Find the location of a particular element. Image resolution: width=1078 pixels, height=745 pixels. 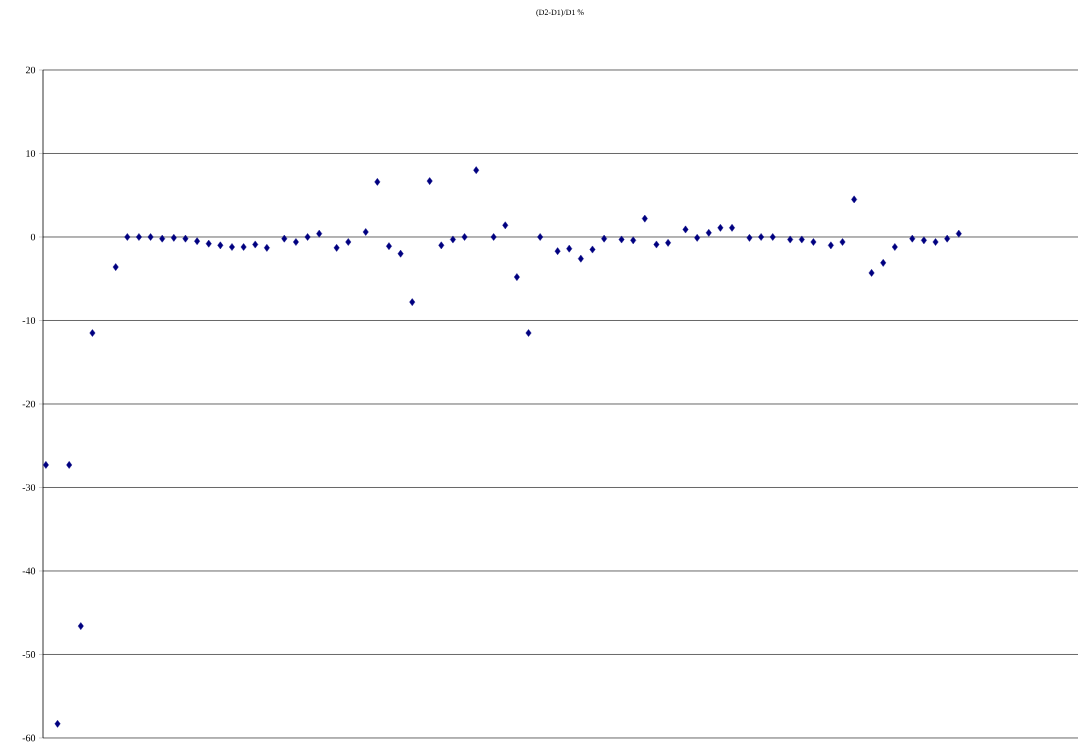

y-tick-label: 10 is located at coordinates (31, 153).